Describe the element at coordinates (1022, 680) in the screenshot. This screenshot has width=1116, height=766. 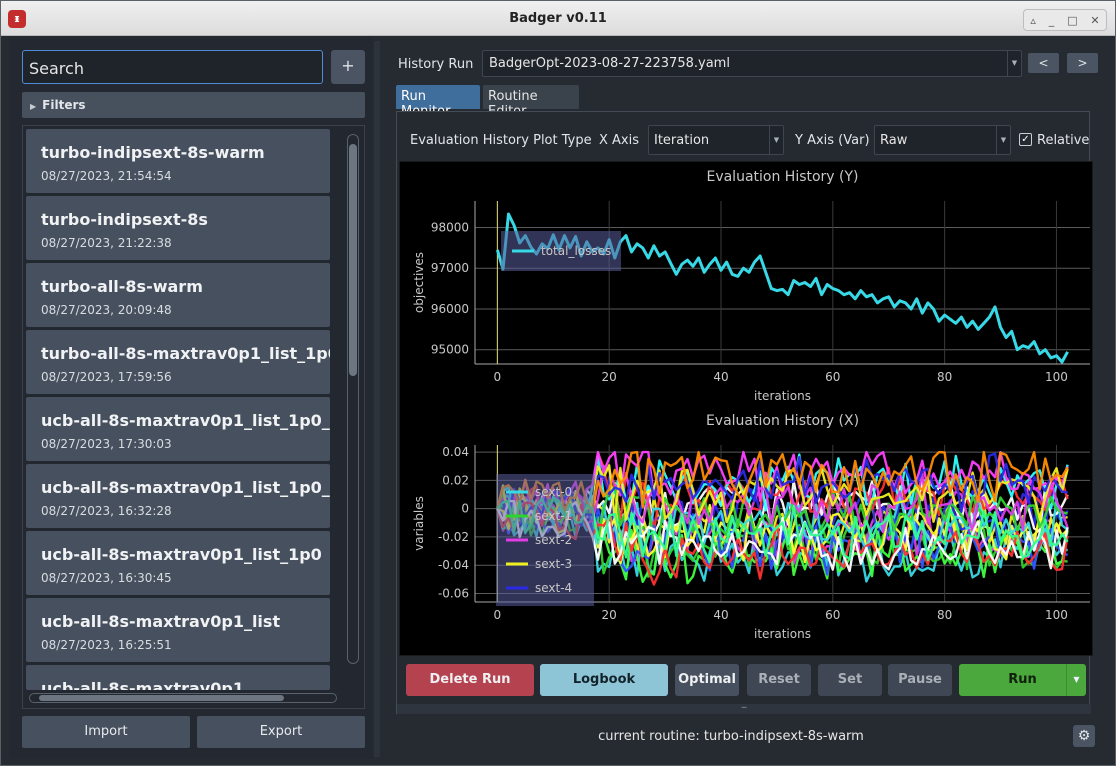
I see `run-button: Run ▼` at that location.